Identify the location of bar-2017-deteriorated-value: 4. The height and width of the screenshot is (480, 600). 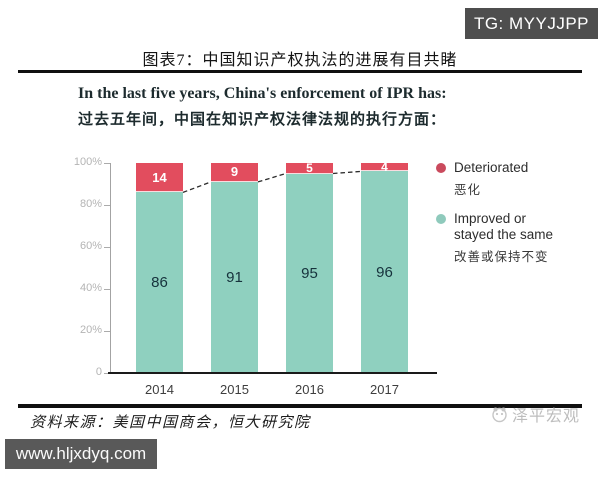
(384, 166).